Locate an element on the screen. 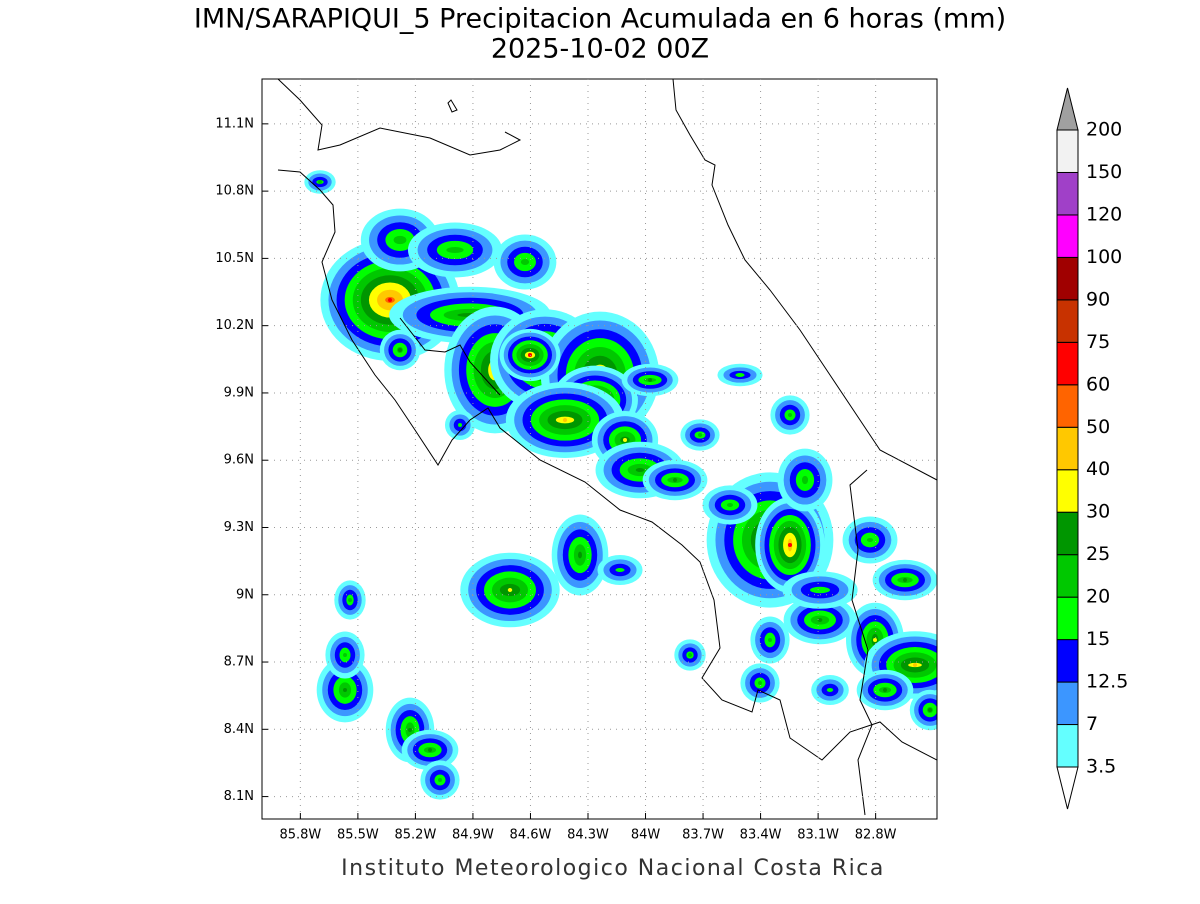 This screenshot has height=904, width=1200. x-tick-label: 84.3W is located at coordinates (588, 835).